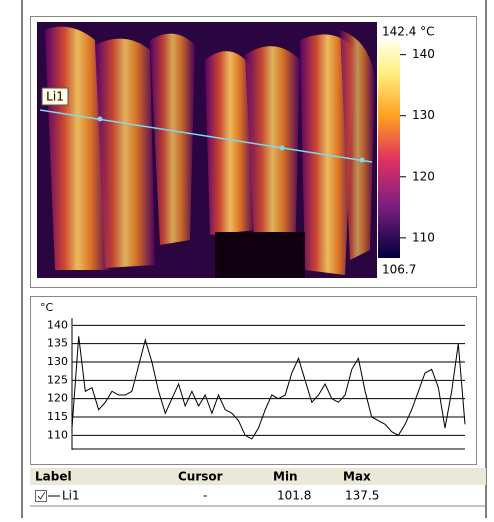 The height and width of the screenshot is (522, 494). What do you see at coordinates (399, 270) in the screenshot?
I see `scale-min-label: 106.7` at bounding box center [399, 270].